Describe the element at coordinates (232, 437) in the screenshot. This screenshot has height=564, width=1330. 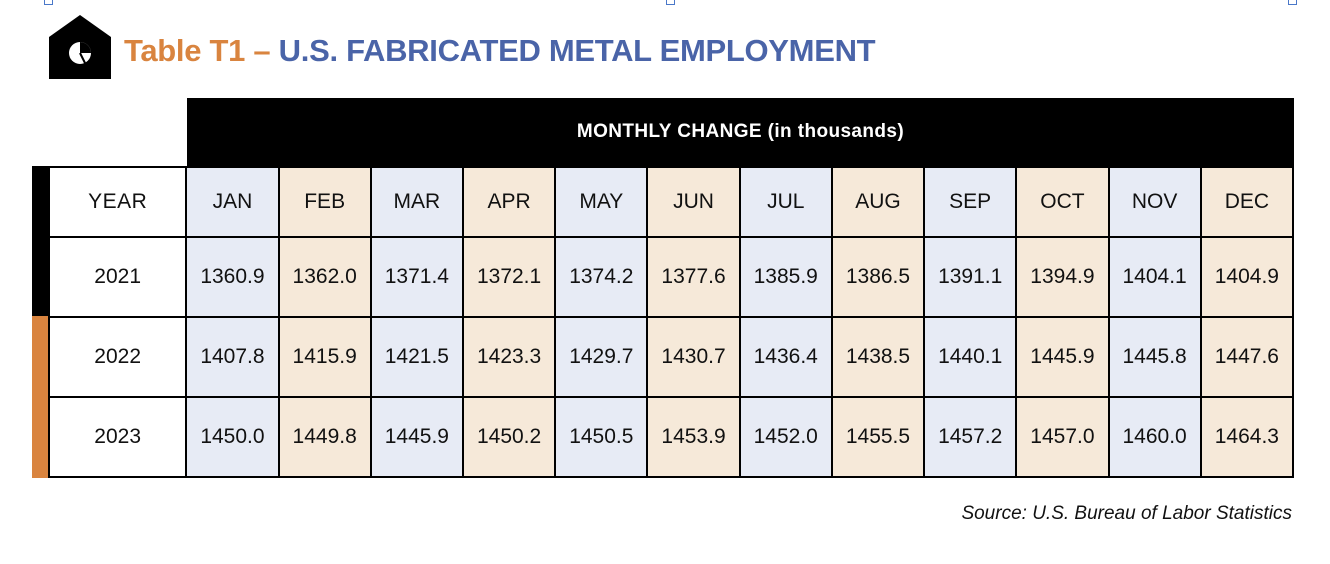
I see `value-cell: 1450.0` at that location.